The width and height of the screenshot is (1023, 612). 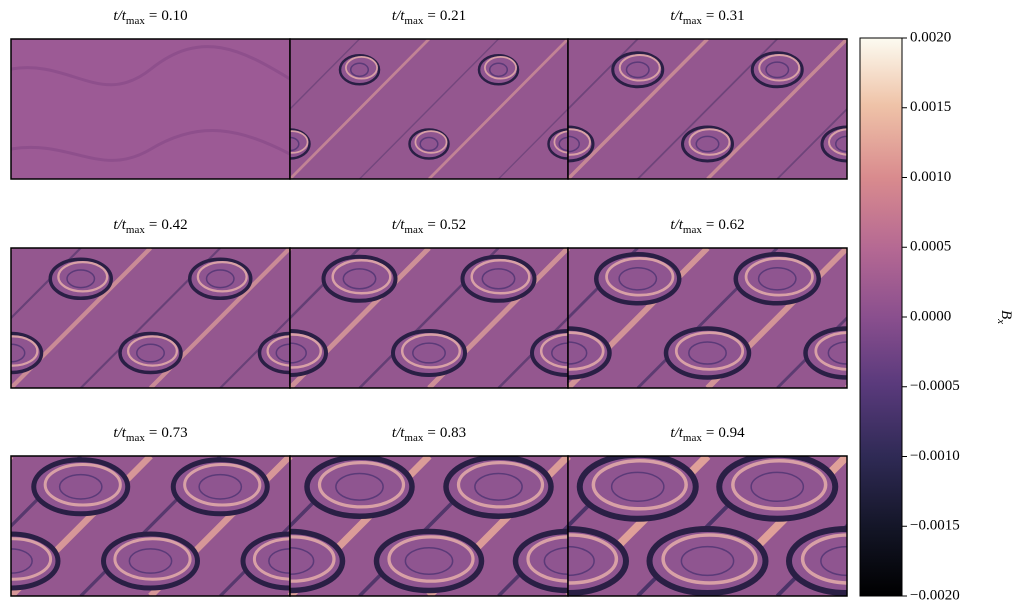 I want to click on colorbar-tick-label: −0.0010, so click(x=935, y=456).